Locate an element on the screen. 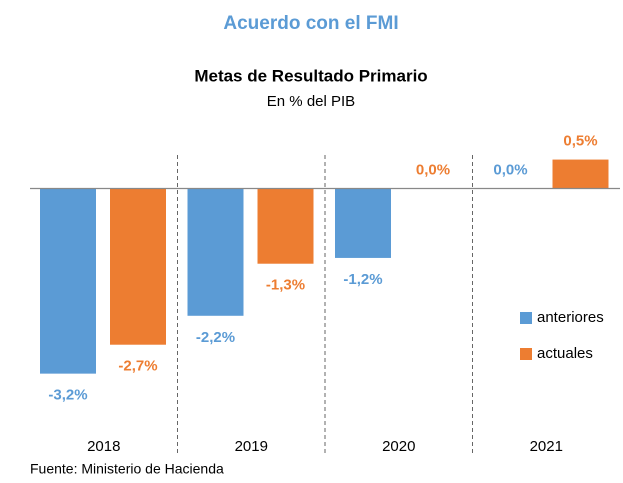 The height and width of the screenshot is (483, 623). header: Acuerdo con el FMI is located at coordinates (310, 23).